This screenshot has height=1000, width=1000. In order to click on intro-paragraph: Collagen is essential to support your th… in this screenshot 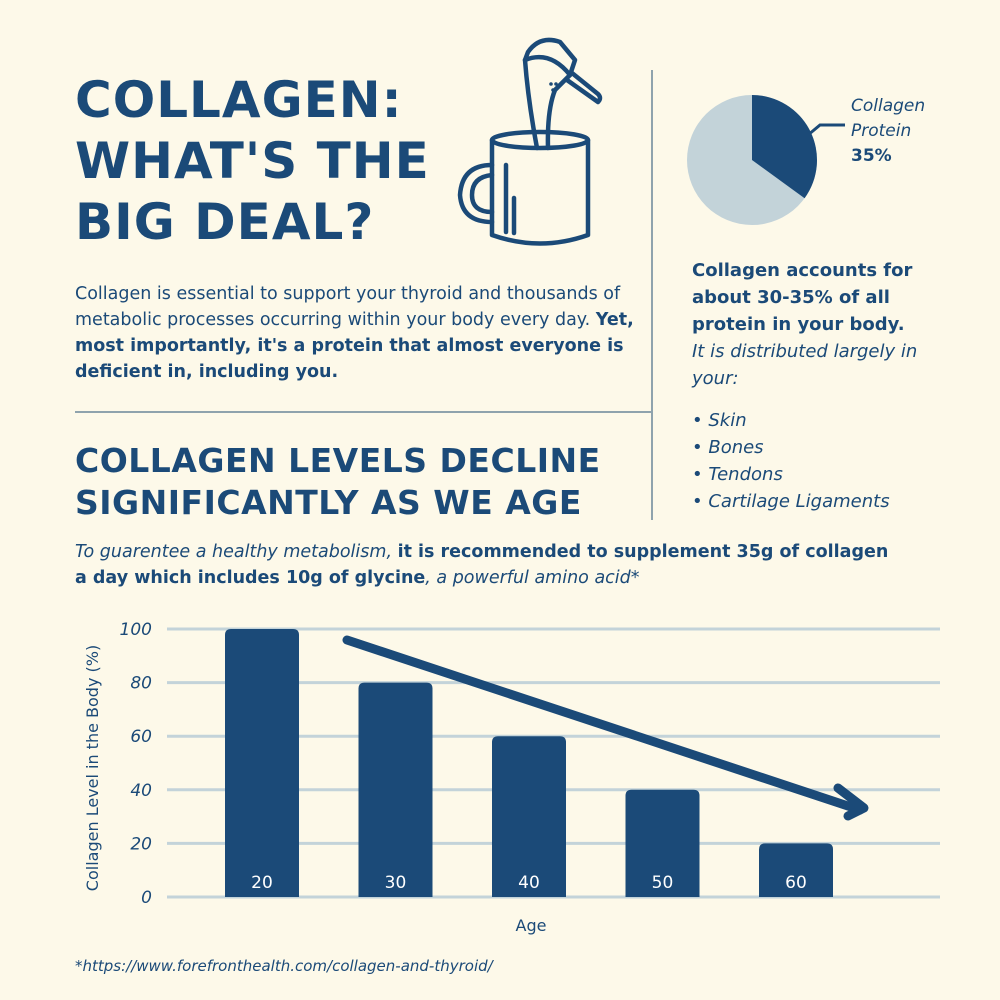, I will do `click(355, 333)`.